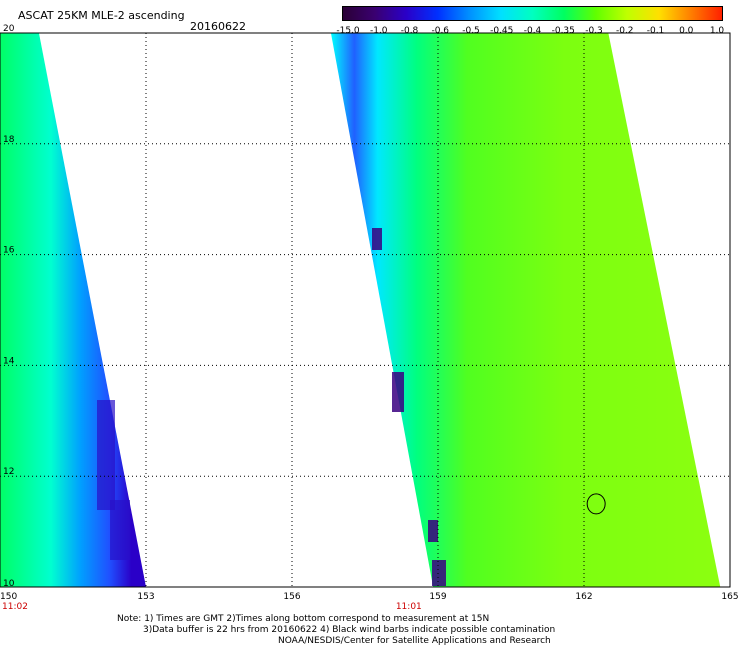  Describe the element at coordinates (624, 31) in the screenshot. I see `colorbar-label: -0.2` at that location.